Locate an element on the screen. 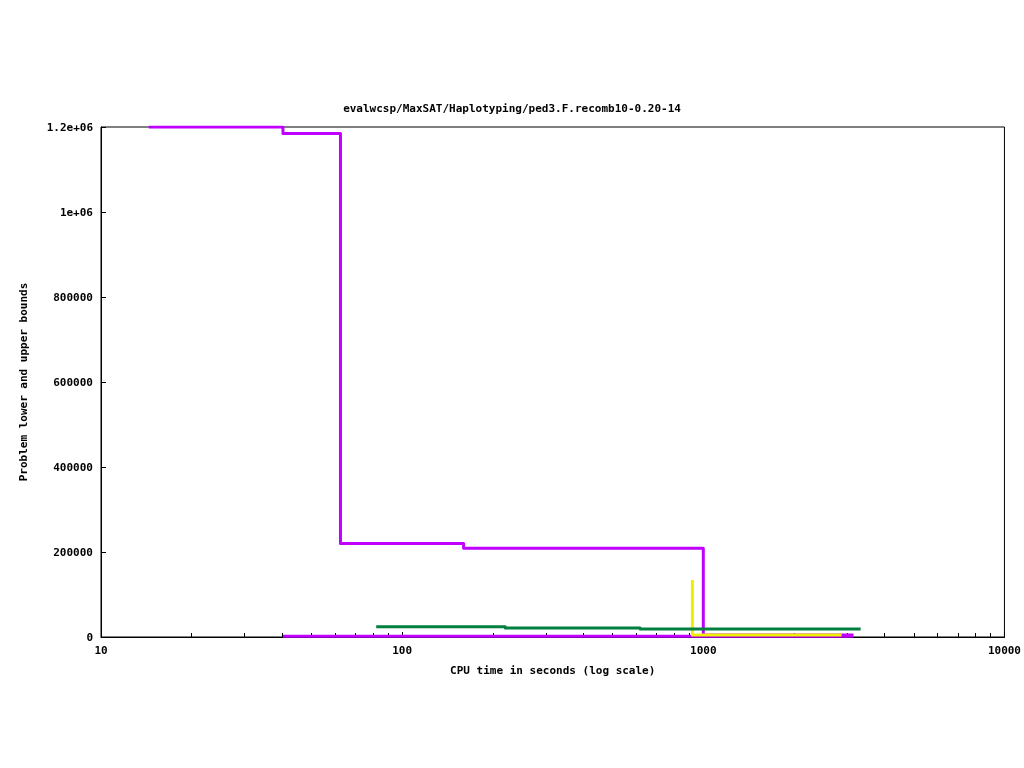 The height and width of the screenshot is (768, 1024). x-tick-label: 1000 is located at coordinates (703, 650).